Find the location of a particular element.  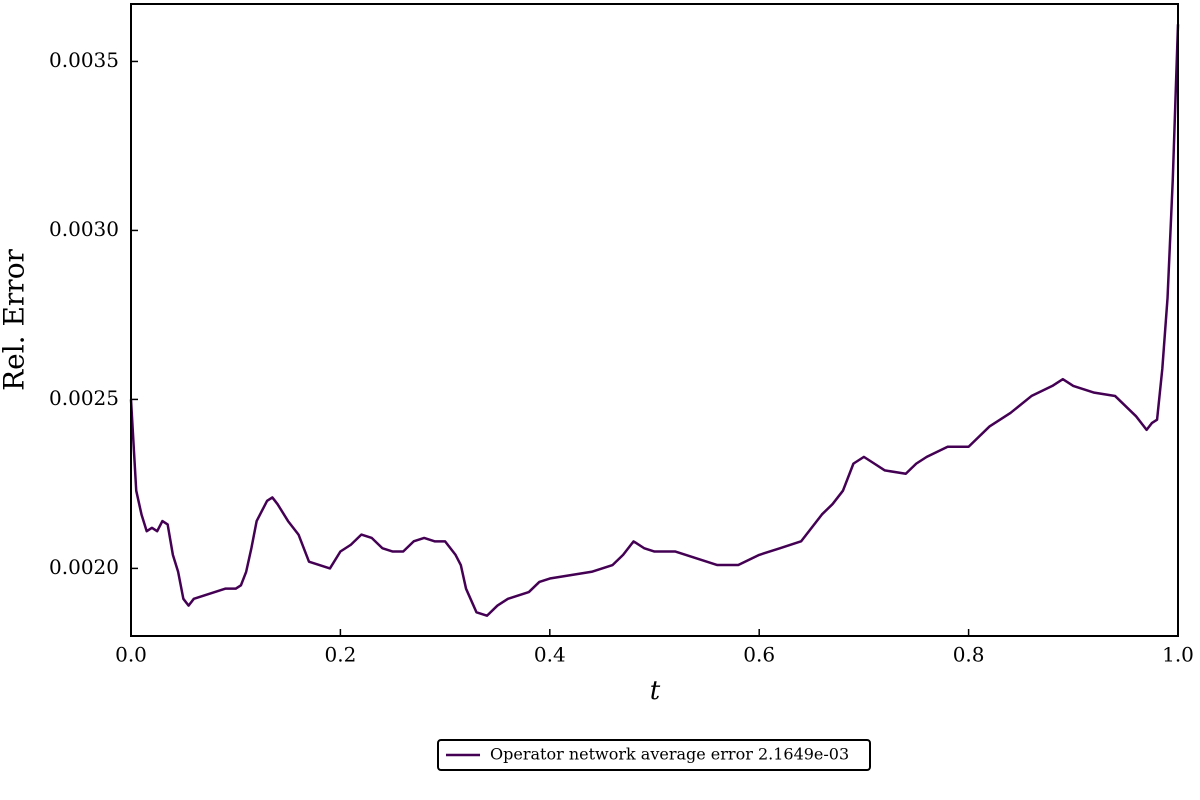

x-tick-label: 0.0 is located at coordinates (131, 655).